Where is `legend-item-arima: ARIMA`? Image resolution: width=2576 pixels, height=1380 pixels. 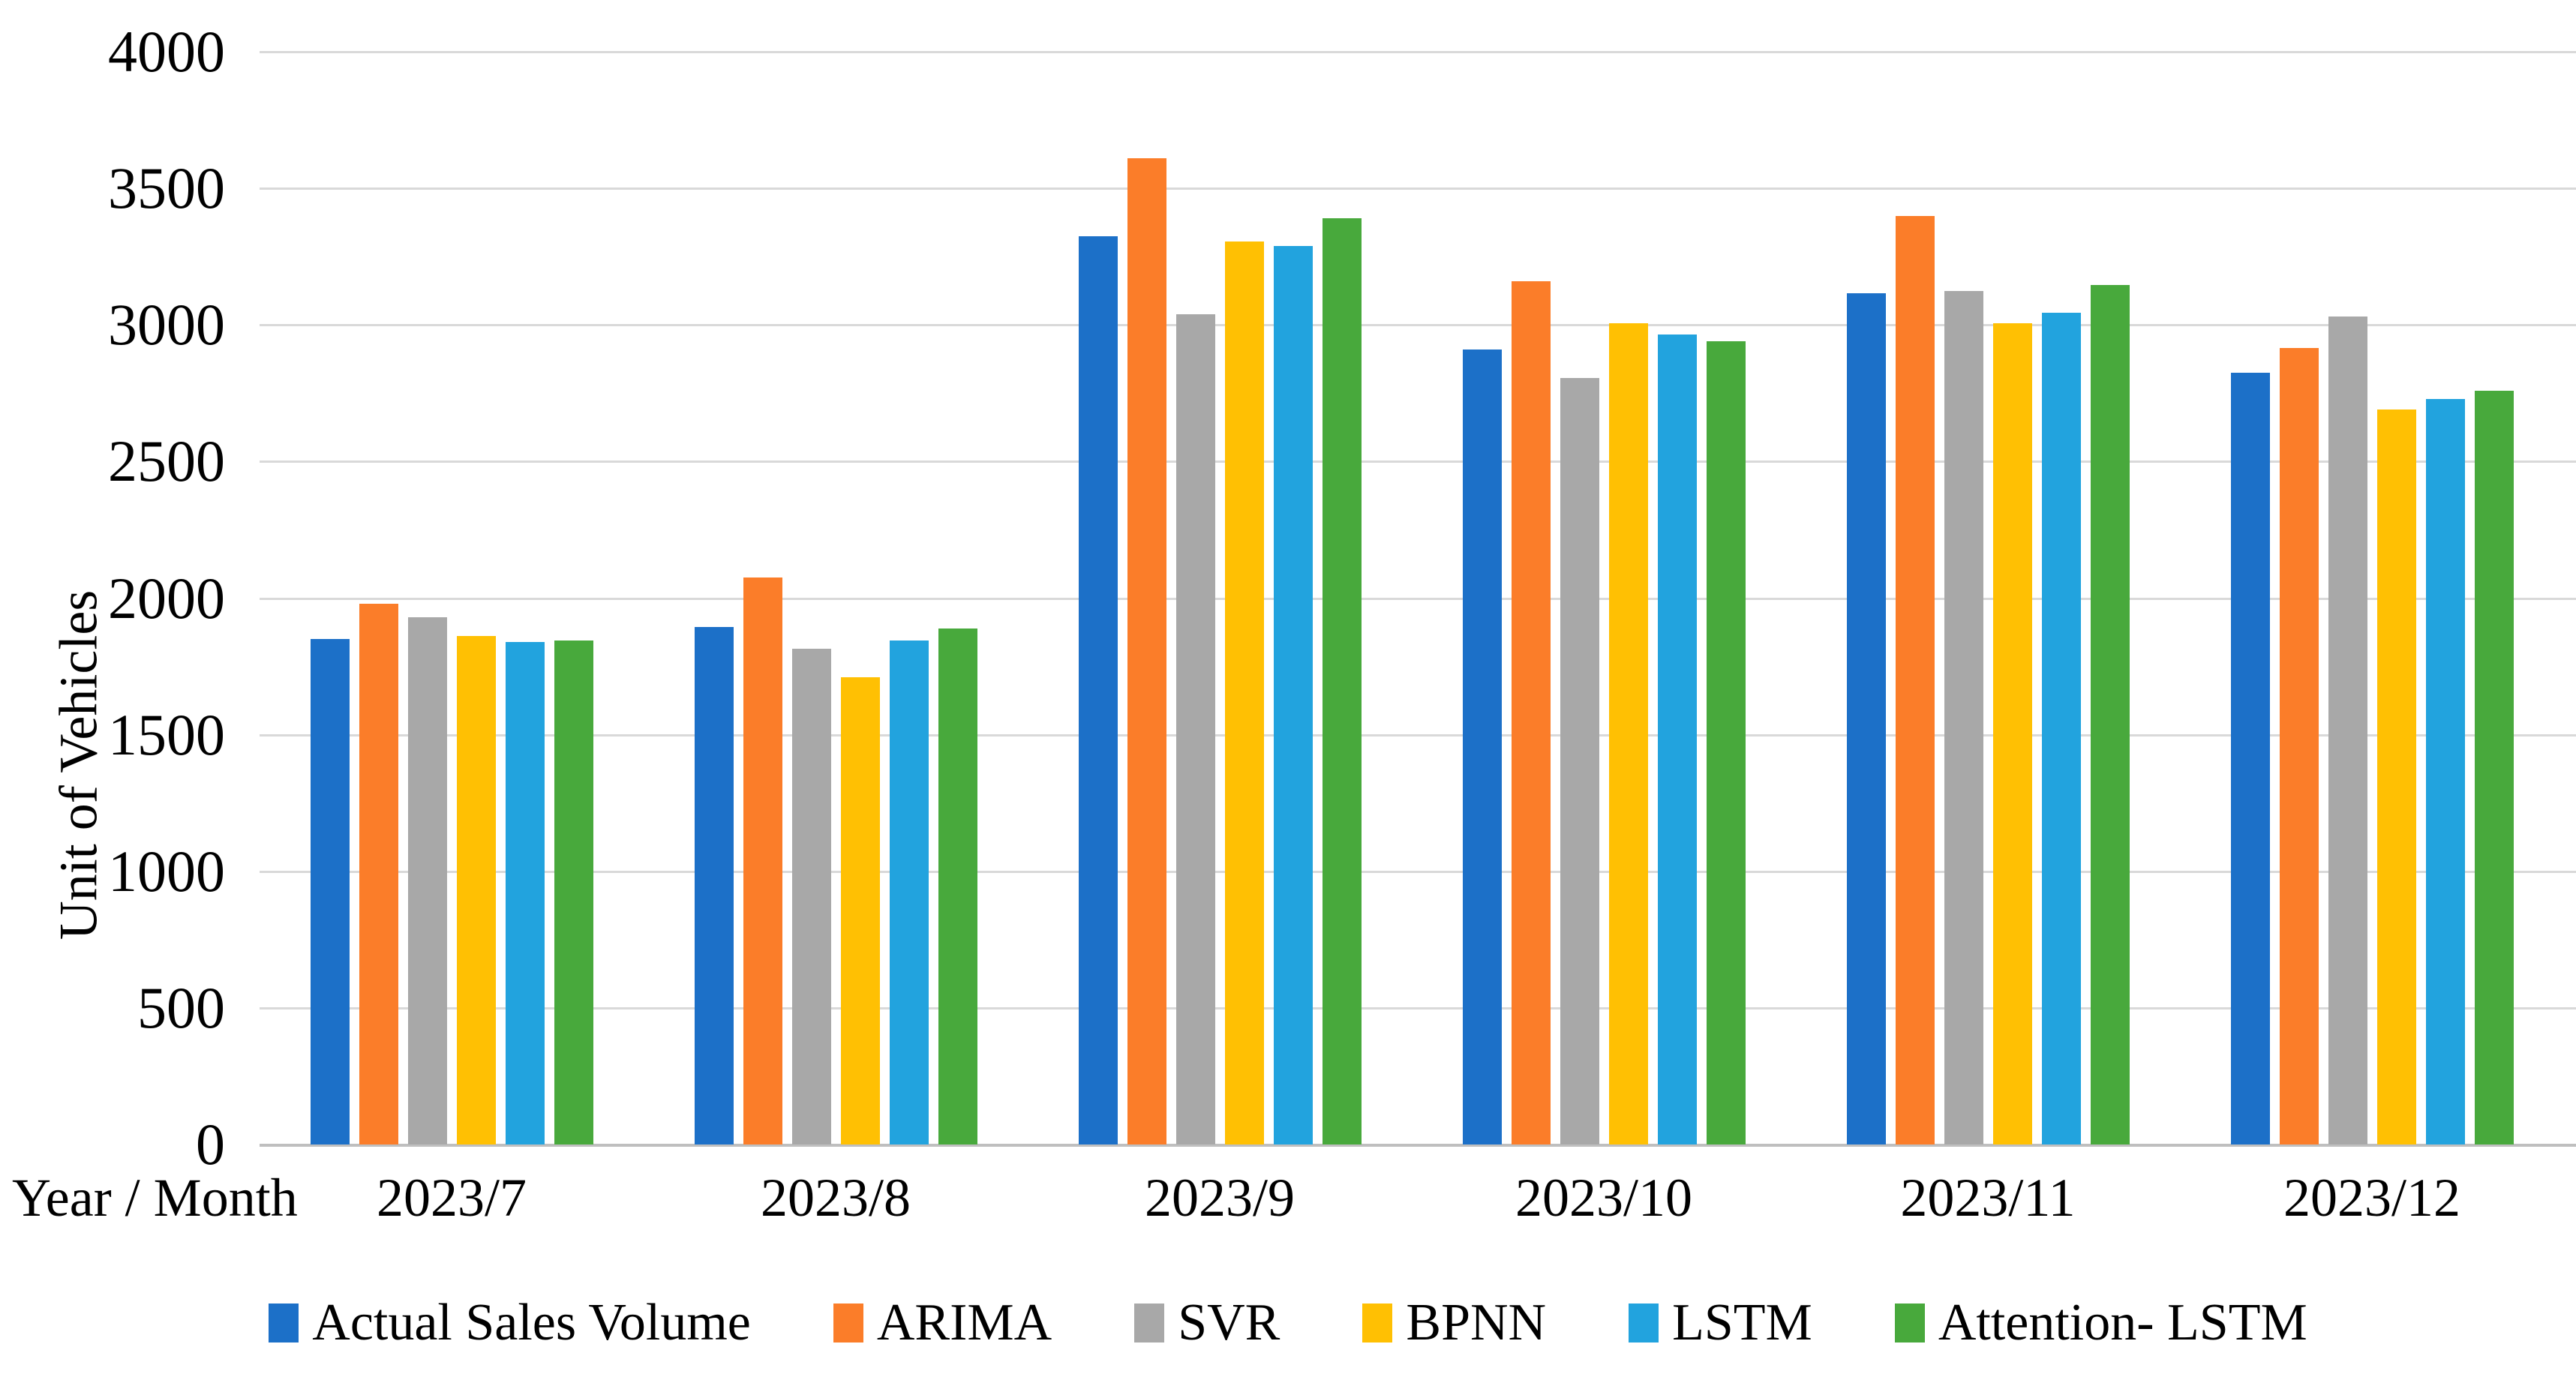 legend-item-arima: ARIMA is located at coordinates (942, 1323).